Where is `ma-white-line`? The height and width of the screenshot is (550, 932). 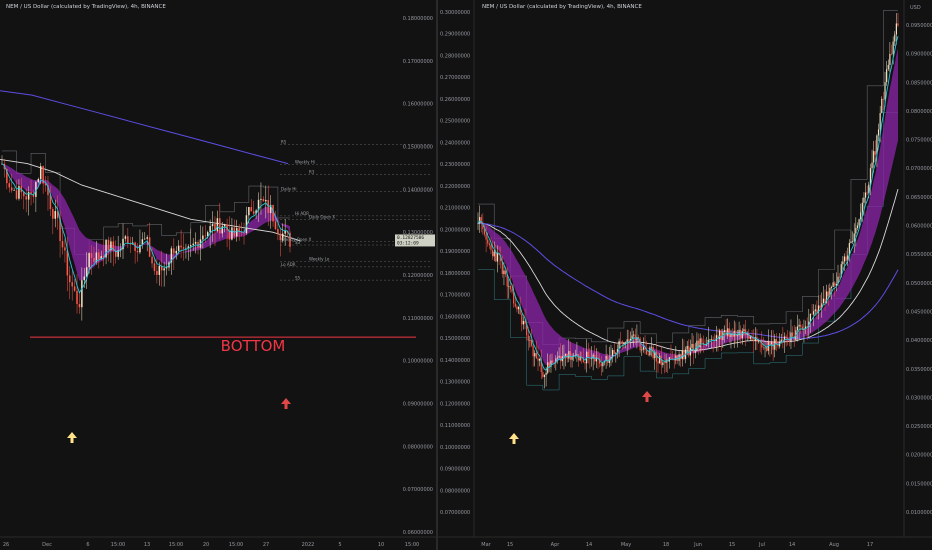 ma-white-line is located at coordinates (150, 200).